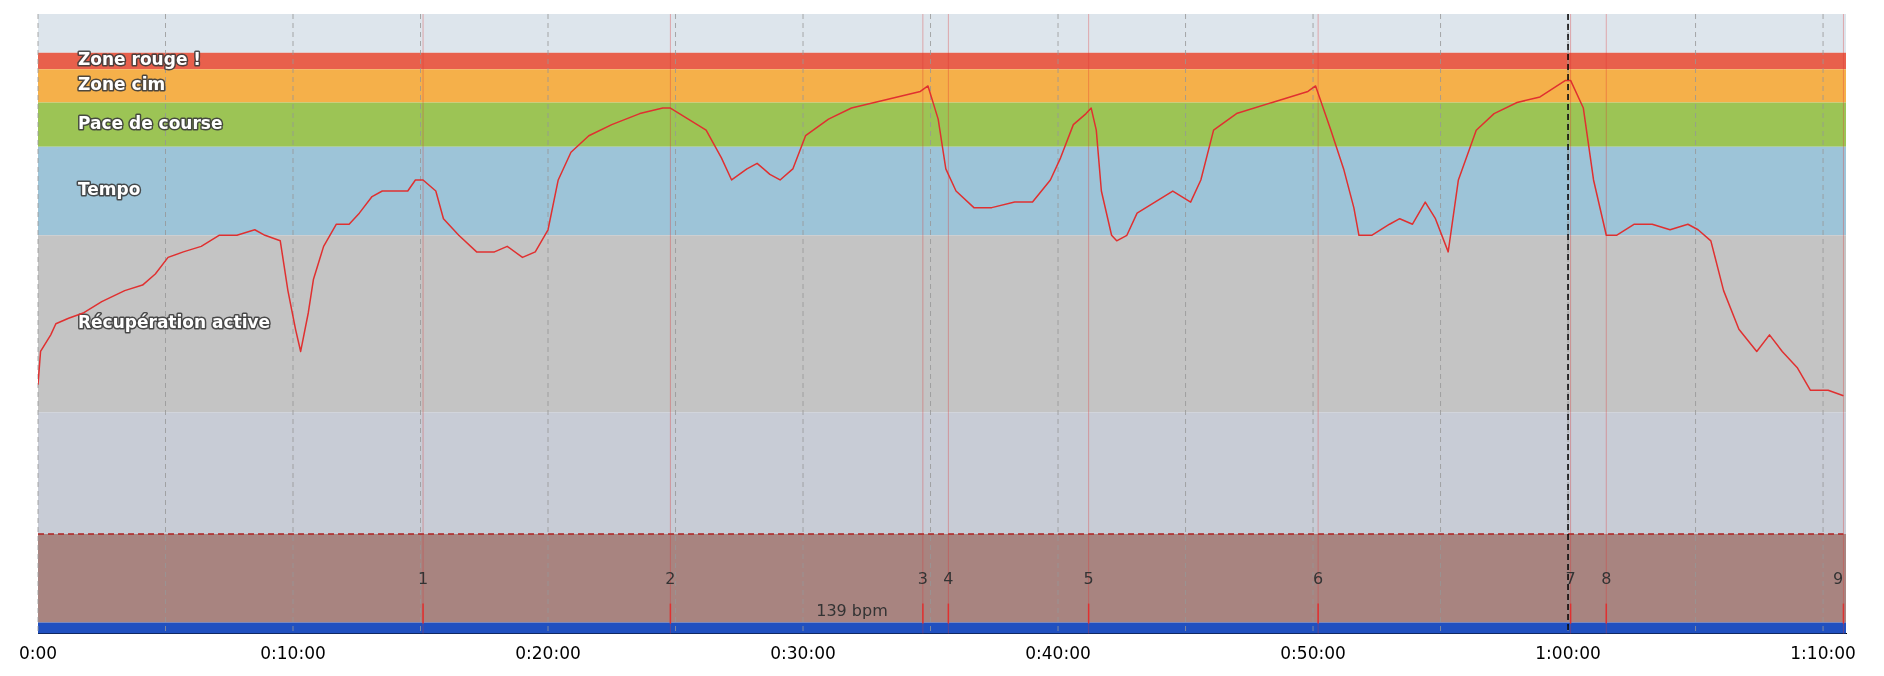  I want to click on x-tick-label: 0:50:00, so click(1313, 653).